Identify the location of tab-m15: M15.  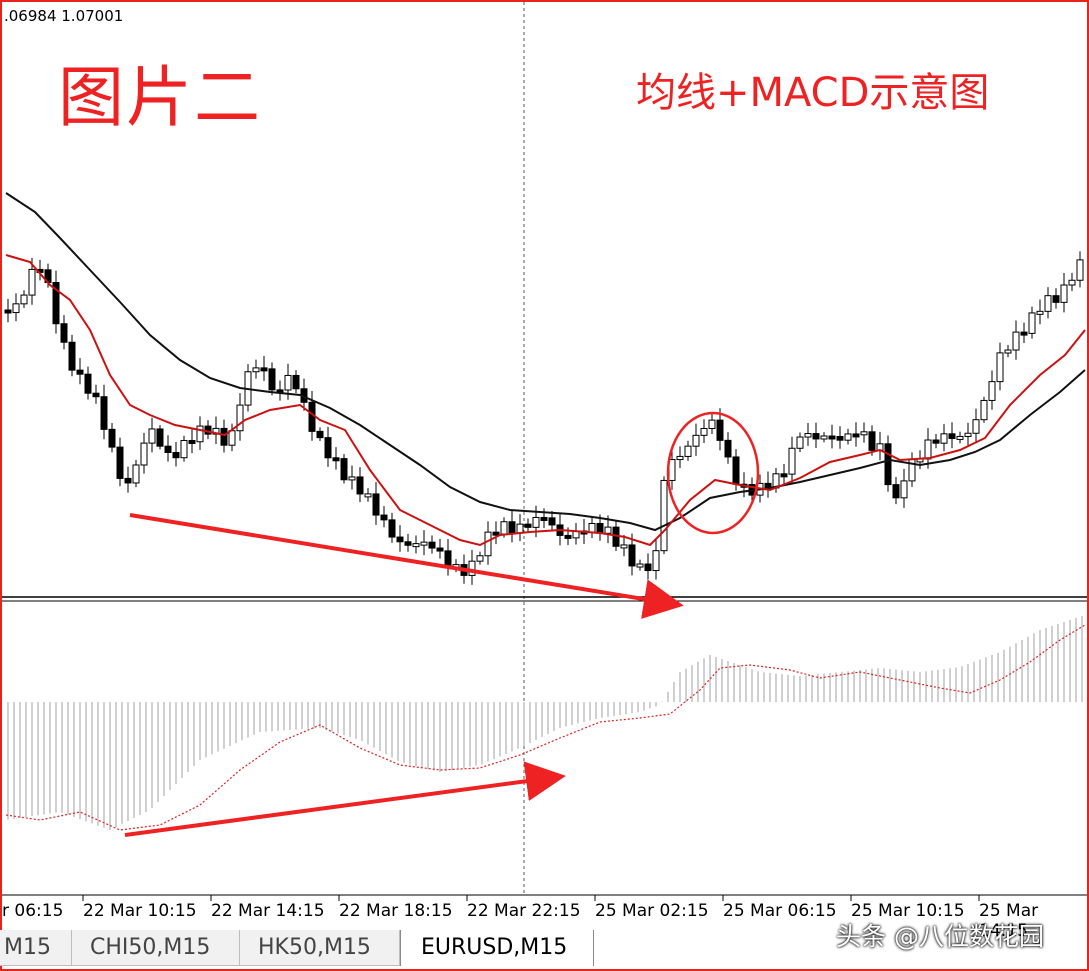
(36, 948).